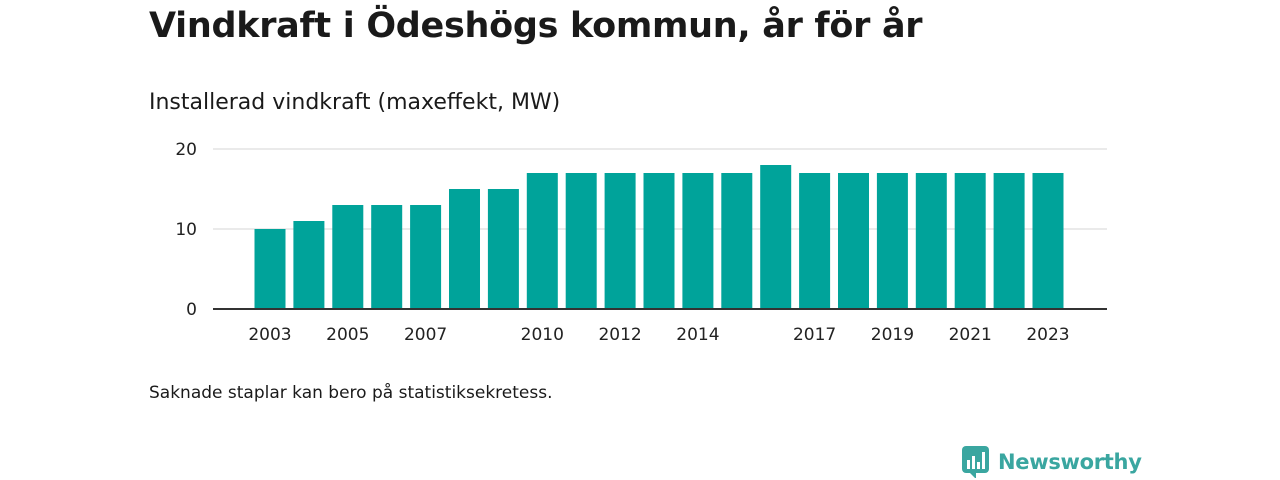 The image size is (1280, 480). I want to click on x-tick-label: 2010, so click(542, 335).